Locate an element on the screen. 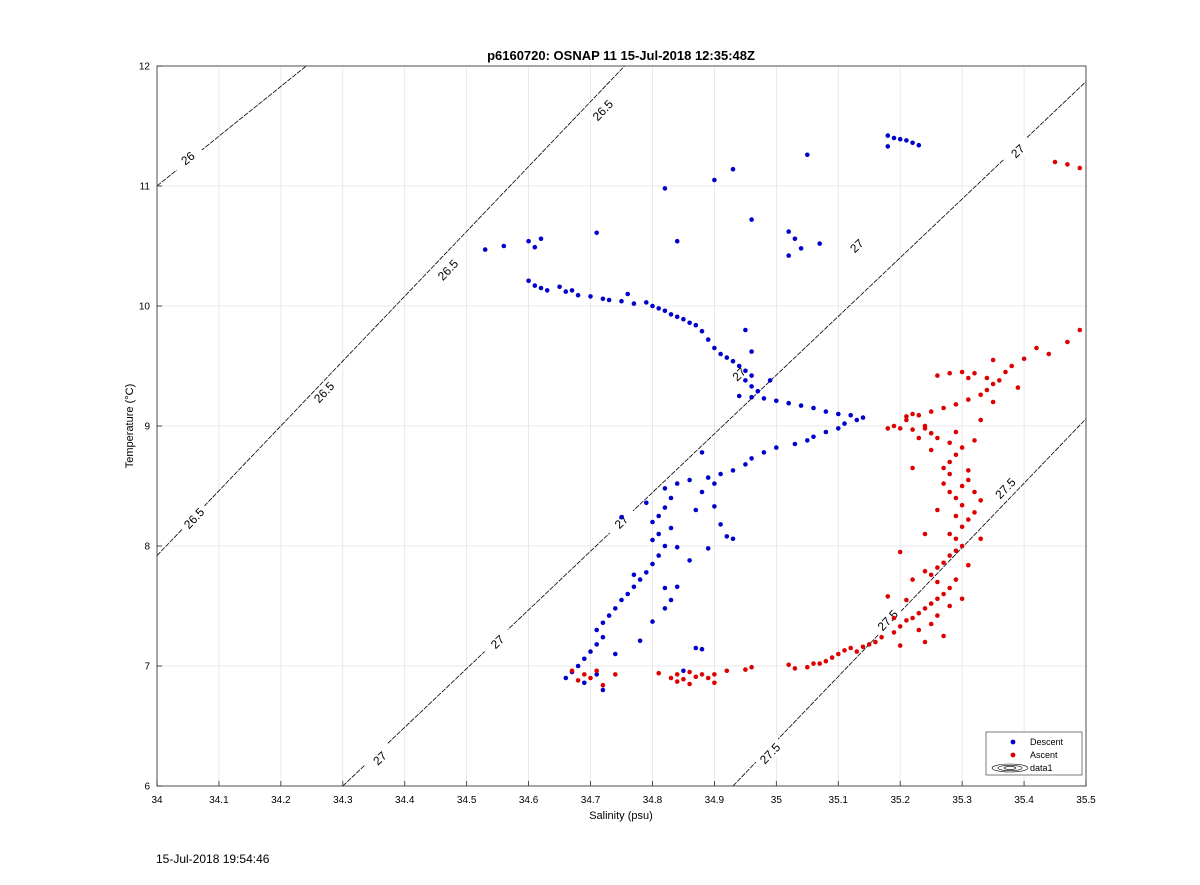  legend-marker-ascent is located at coordinates (1013, 755).